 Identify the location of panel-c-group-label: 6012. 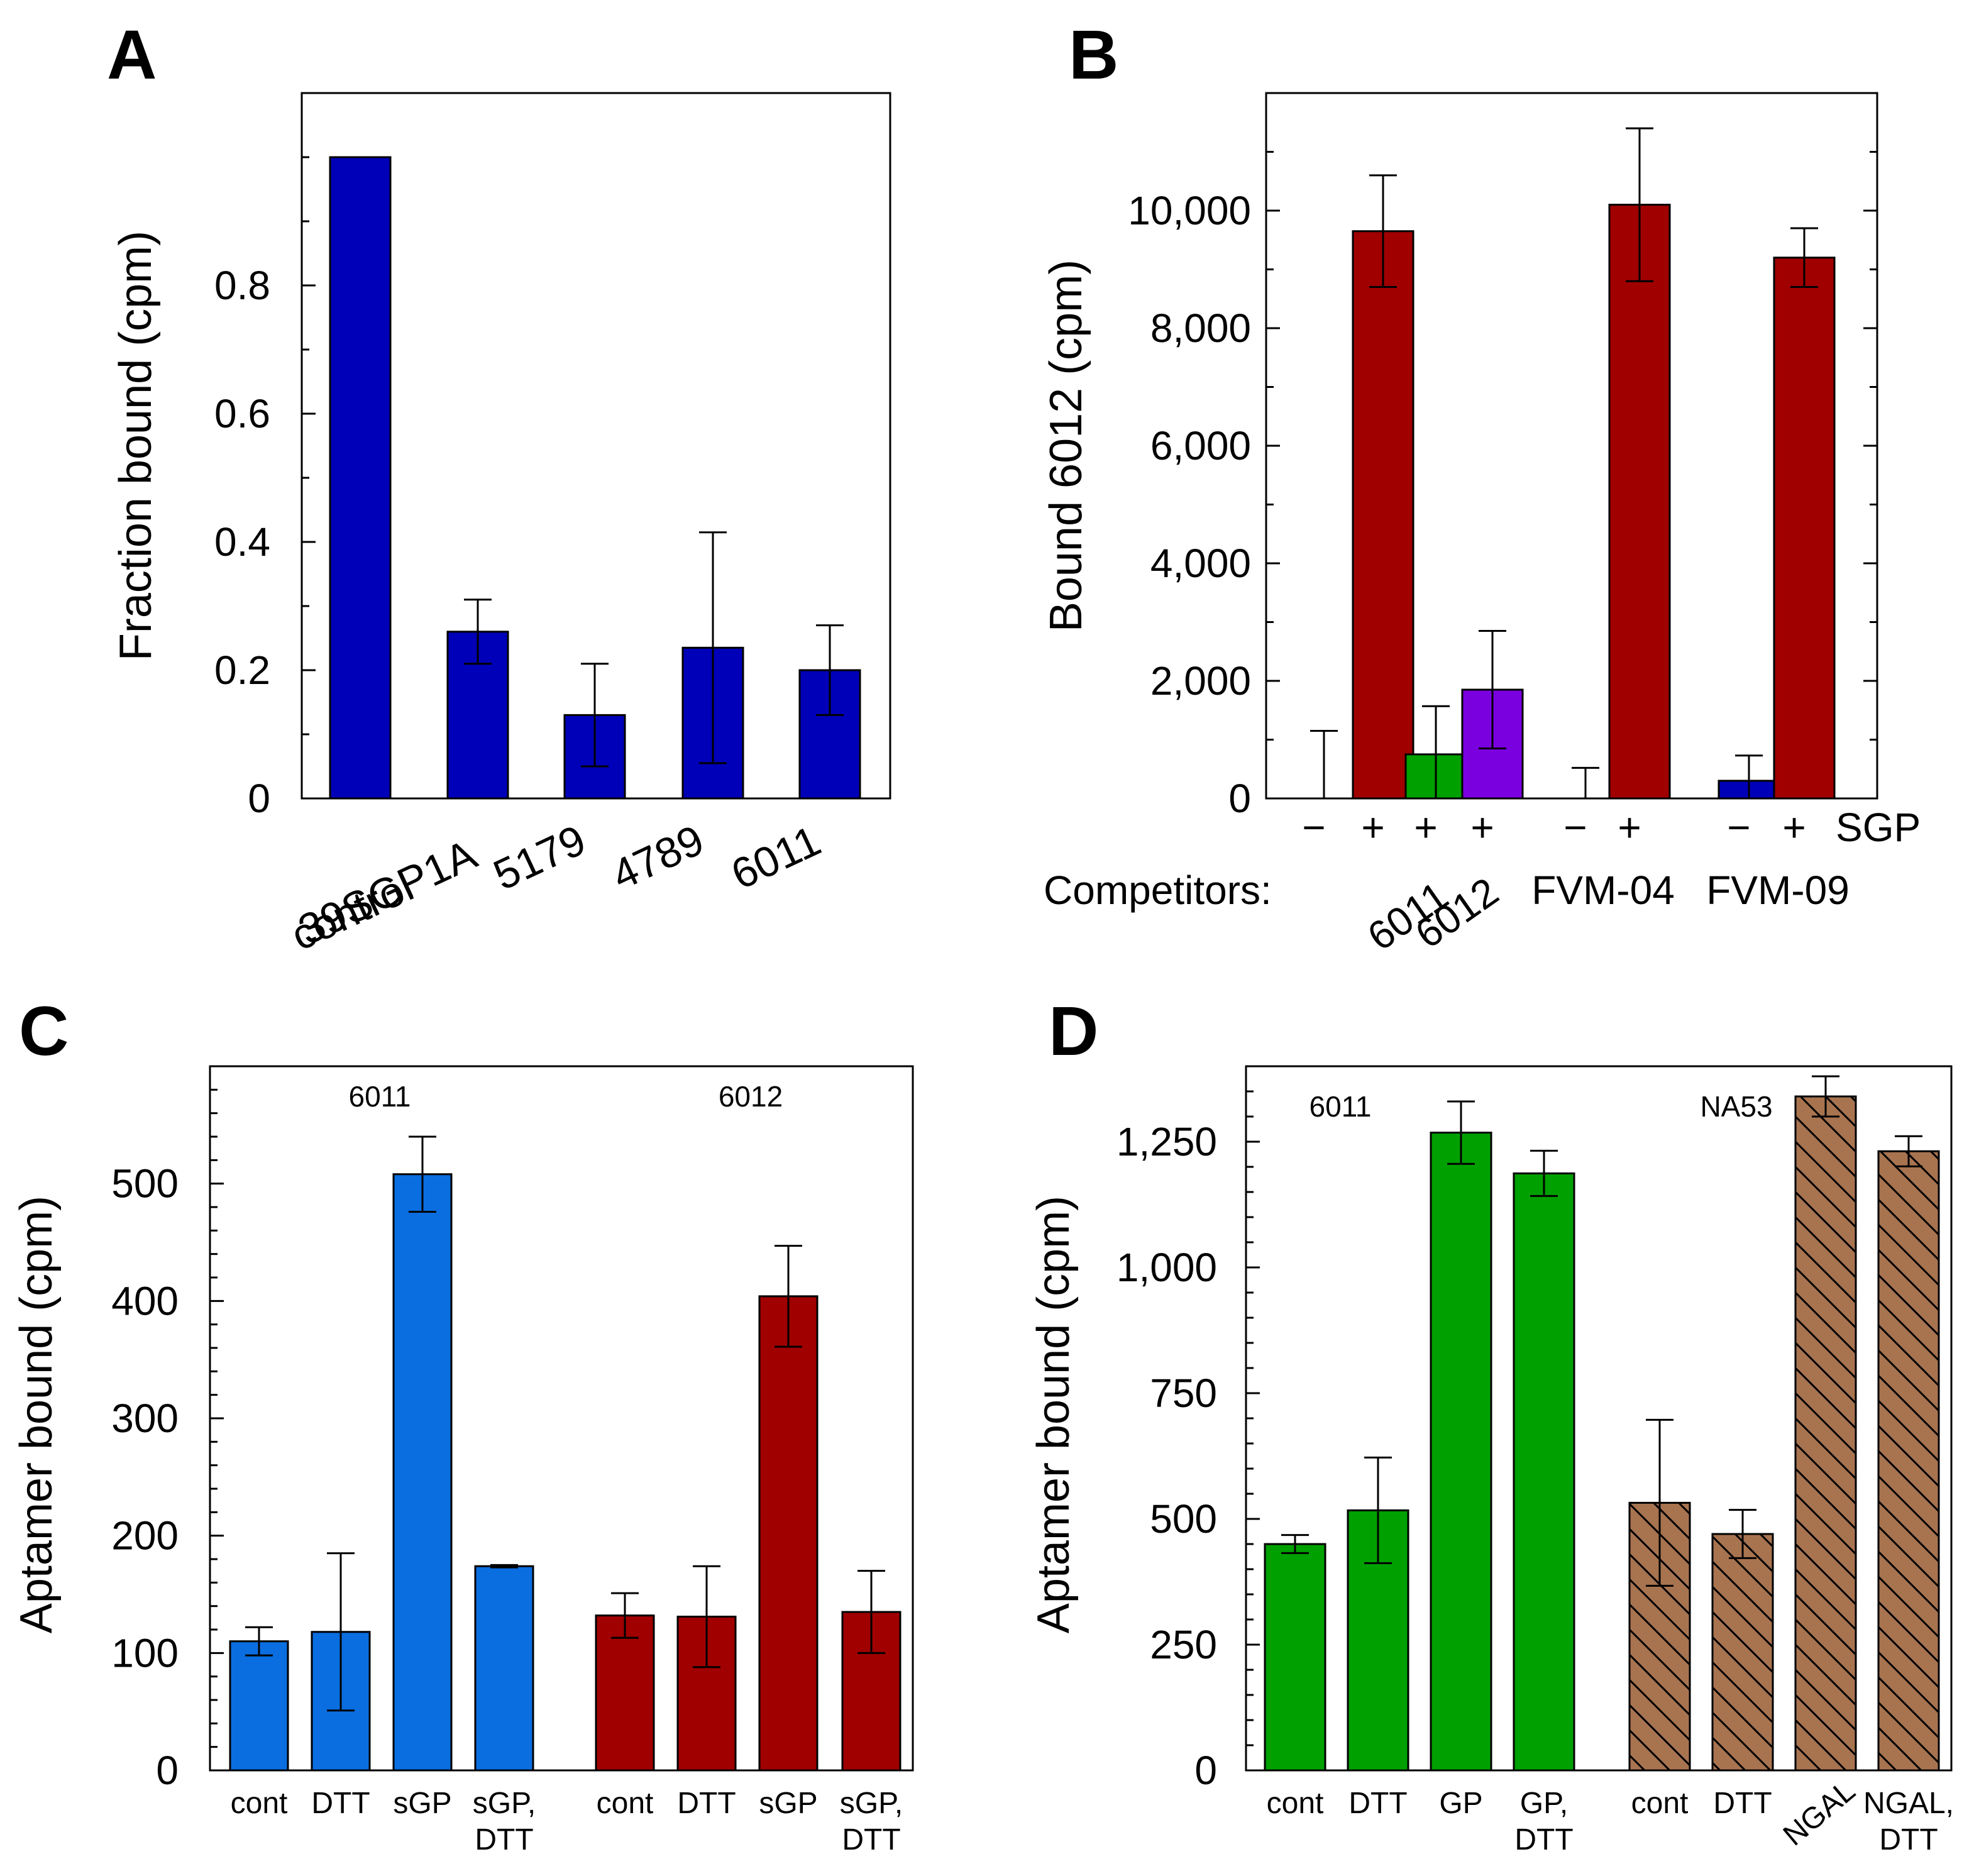
(751, 1096).